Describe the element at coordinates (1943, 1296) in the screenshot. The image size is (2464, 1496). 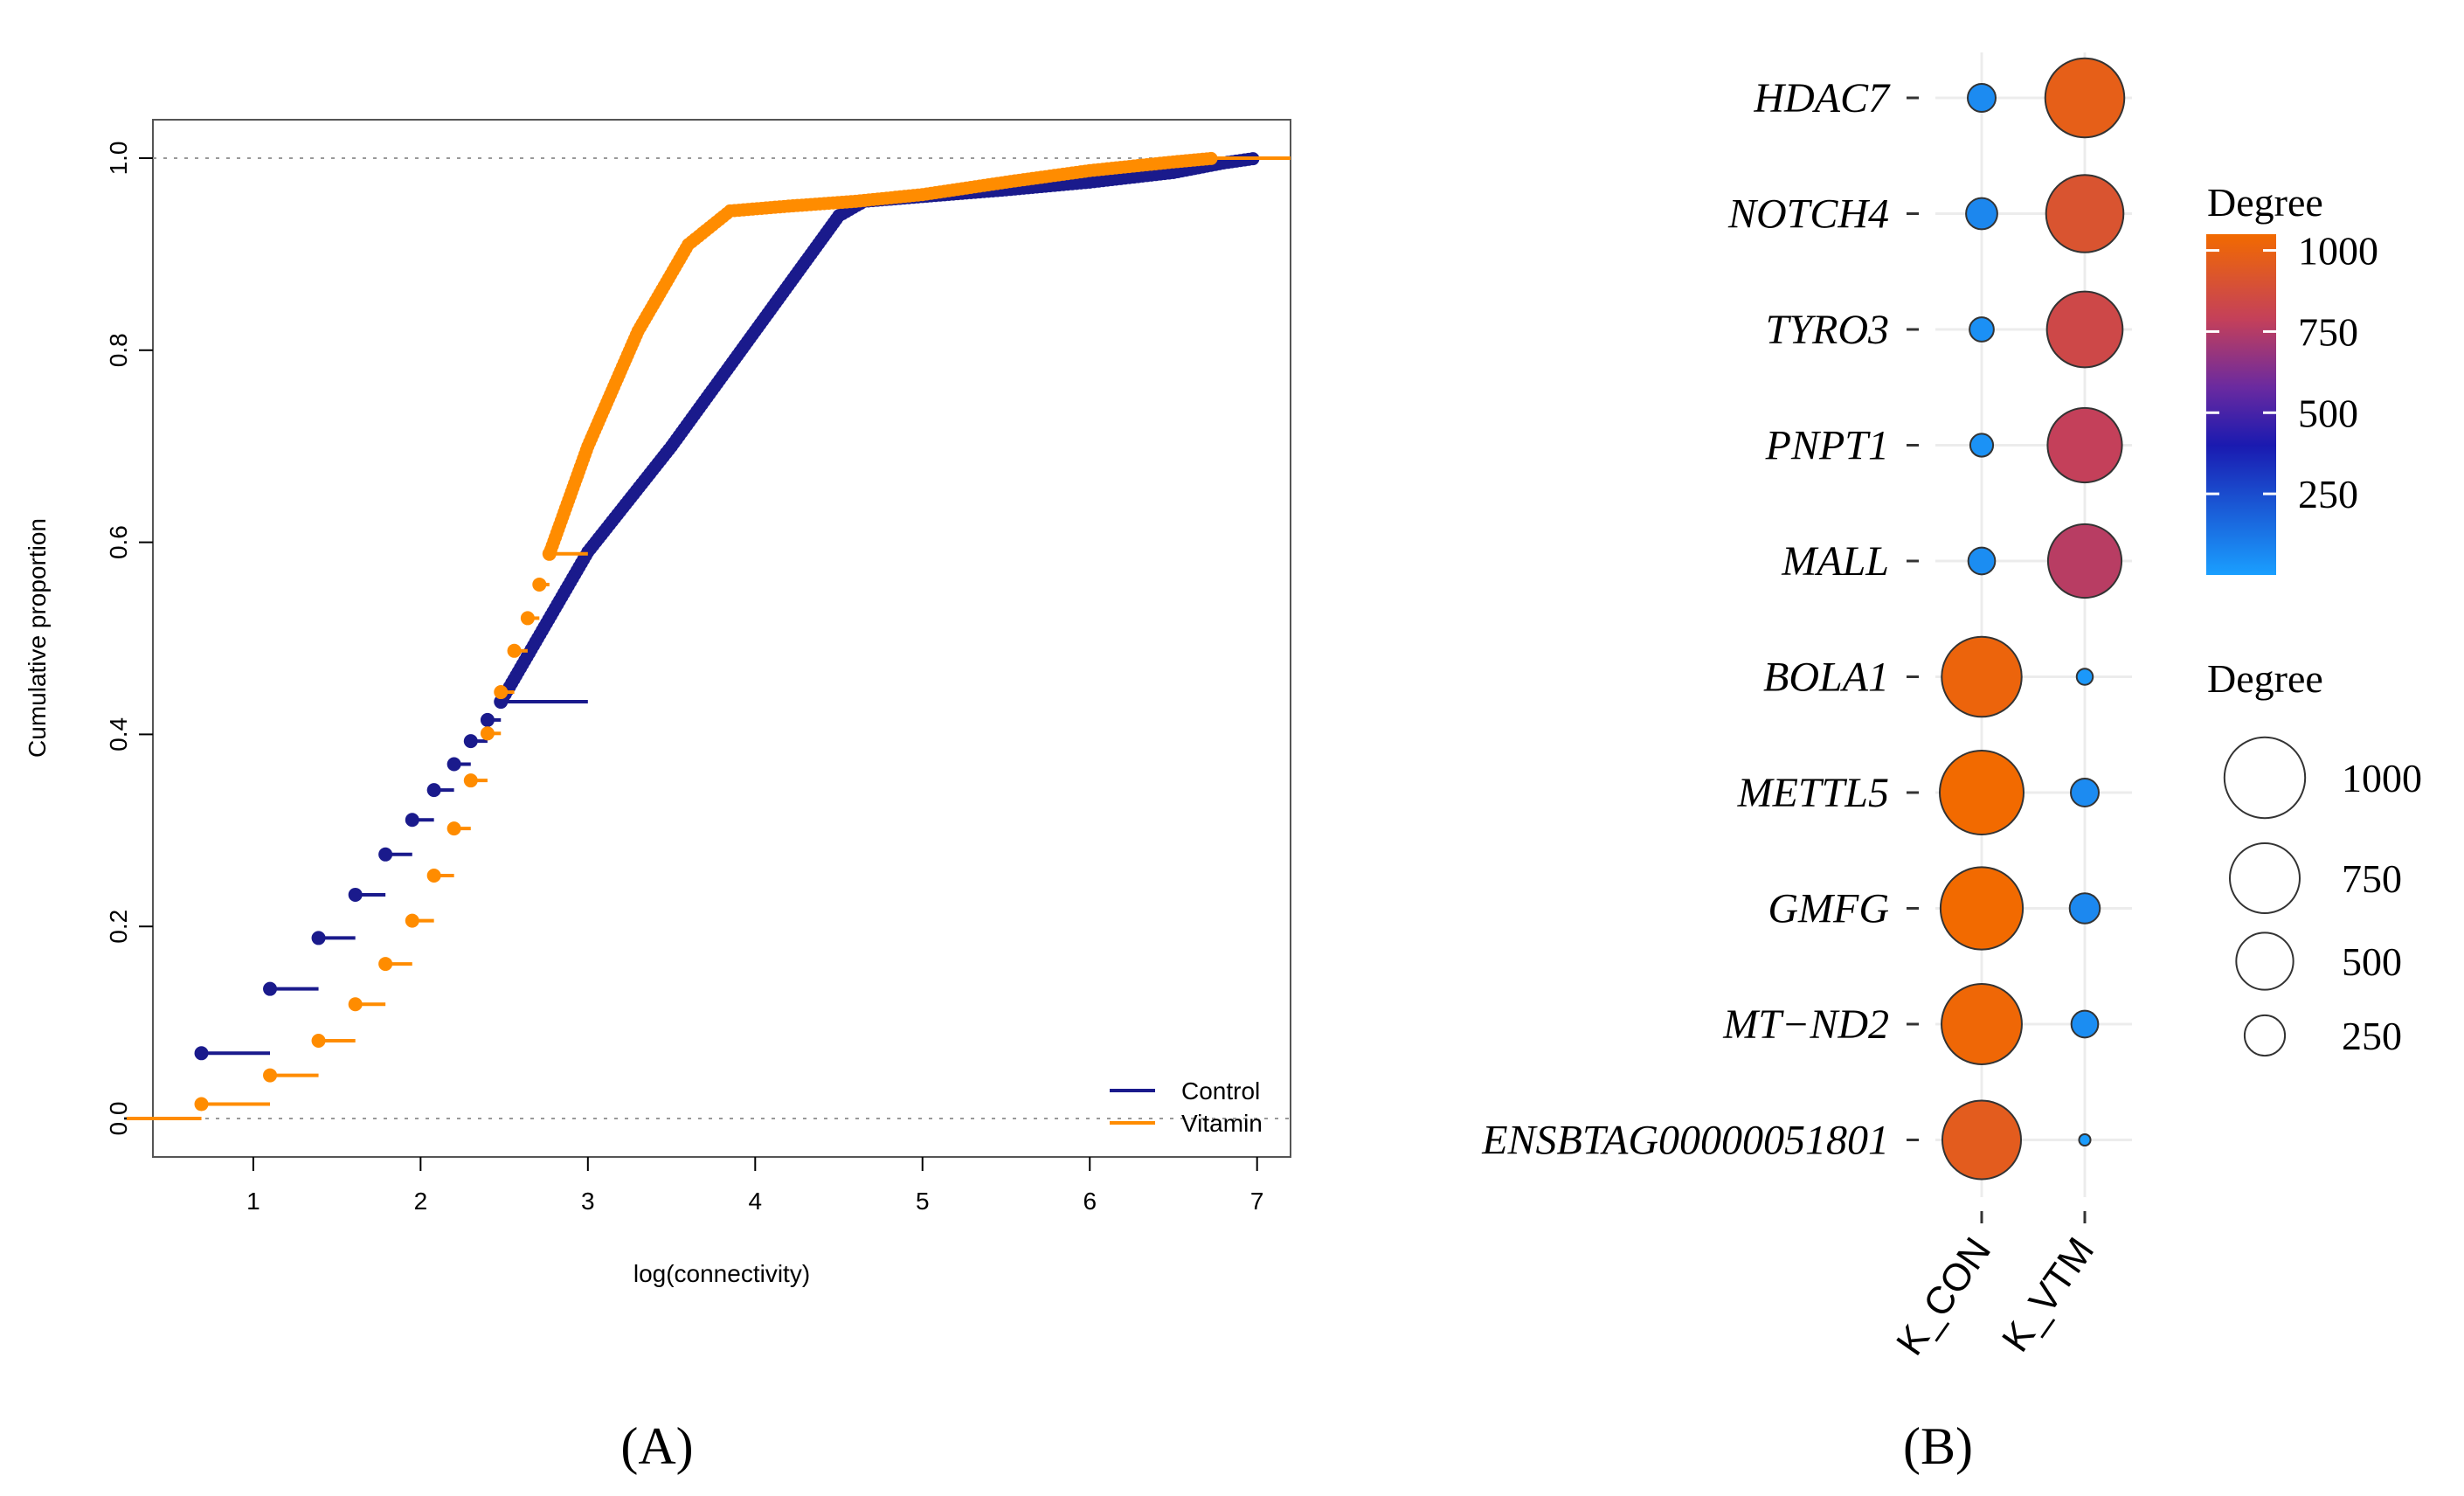
I see `condition-label: K_CON` at that location.